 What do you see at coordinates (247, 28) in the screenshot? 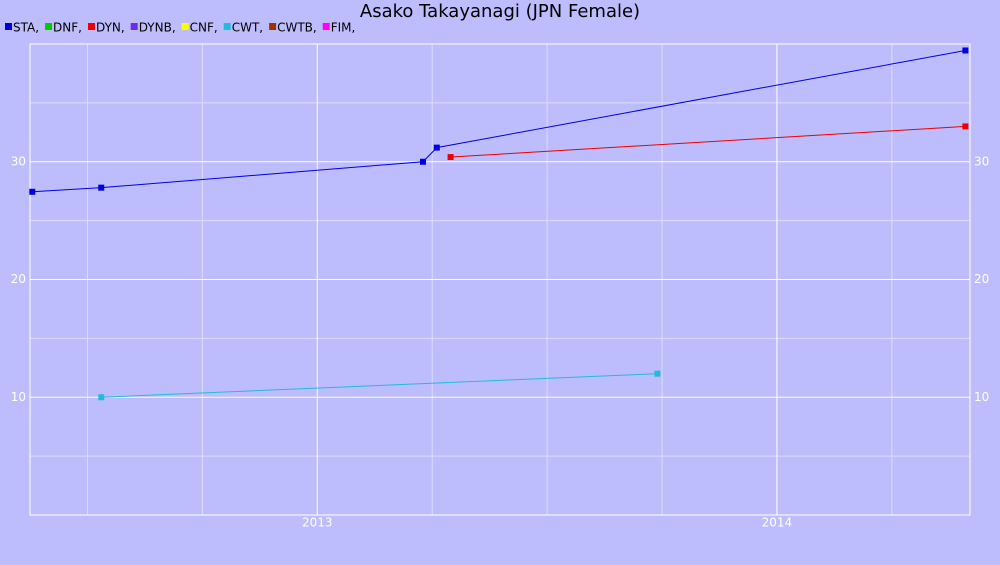
I see `legend-label: CWT,` at bounding box center [247, 28].